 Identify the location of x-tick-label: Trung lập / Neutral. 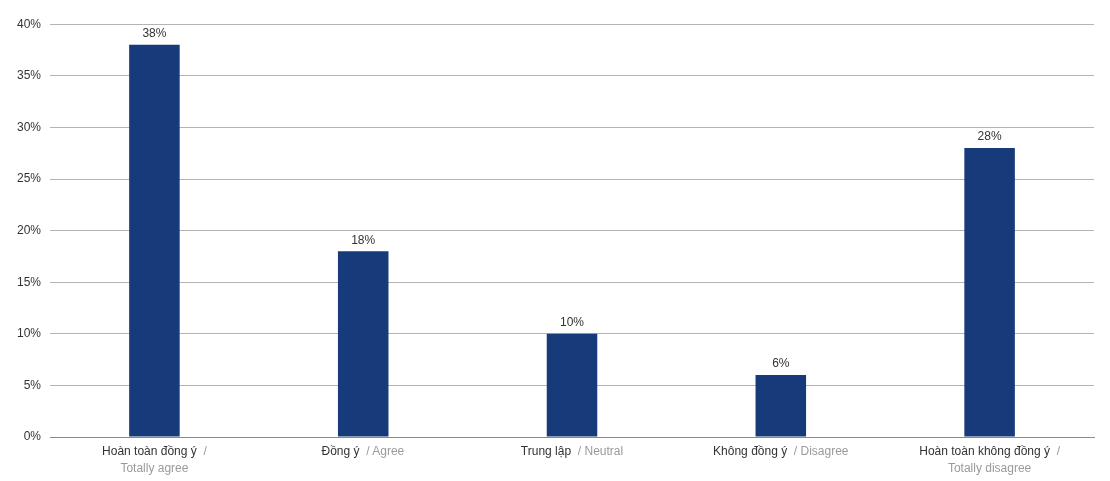
(572, 451).